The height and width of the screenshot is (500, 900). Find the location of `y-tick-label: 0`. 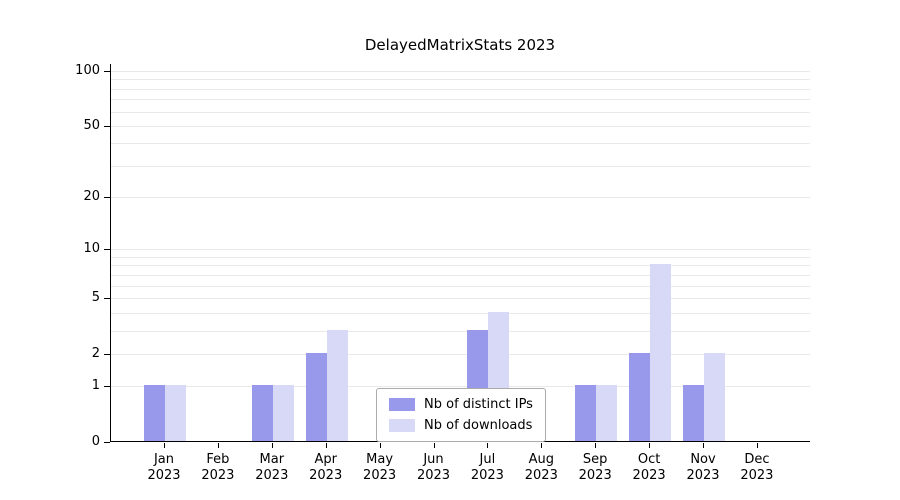

y-tick-label: 0 is located at coordinates (95, 441).